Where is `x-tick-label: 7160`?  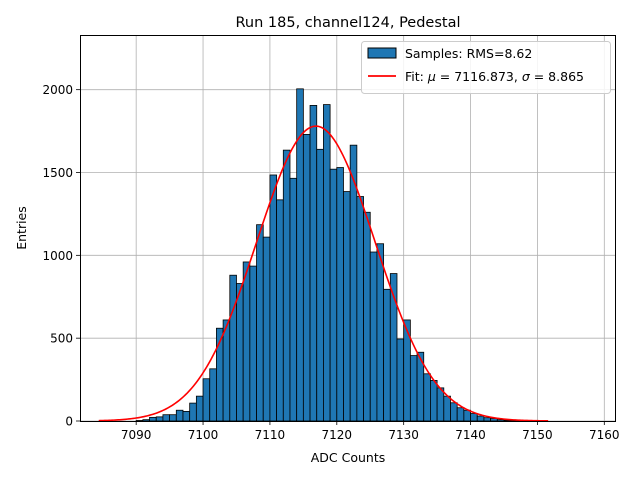 x-tick-label: 7160 is located at coordinates (604, 435).